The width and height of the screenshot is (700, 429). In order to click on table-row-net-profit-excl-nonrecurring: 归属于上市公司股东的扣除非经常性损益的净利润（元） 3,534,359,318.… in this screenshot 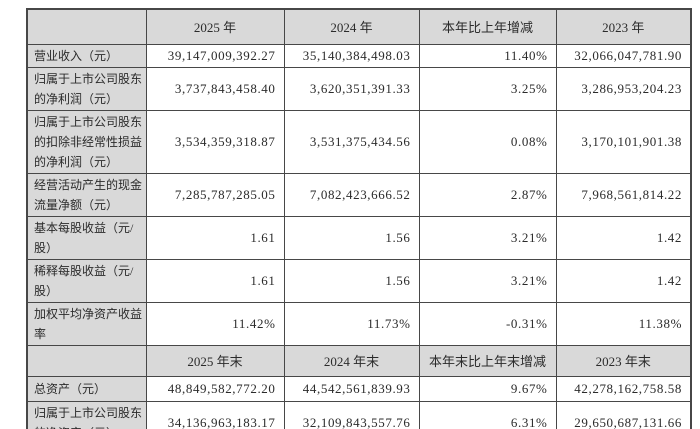, I will do `click(359, 141)`.